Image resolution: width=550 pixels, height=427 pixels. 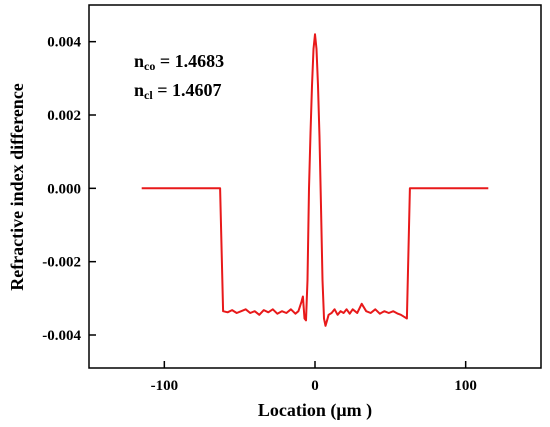 What do you see at coordinates (315, 410) in the screenshot?
I see `x-axis-title: Location (μm )` at bounding box center [315, 410].